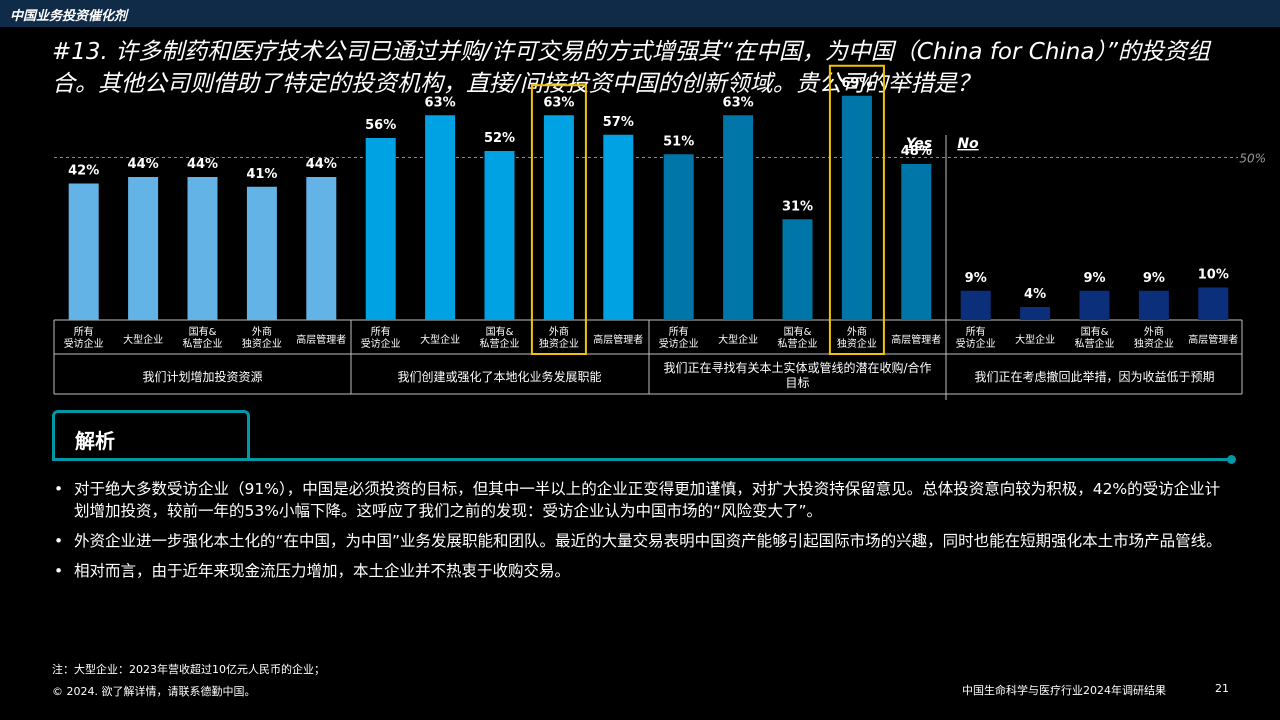  What do you see at coordinates (1213, 275) in the screenshot?
I see `data-label: 10%` at bounding box center [1213, 275].